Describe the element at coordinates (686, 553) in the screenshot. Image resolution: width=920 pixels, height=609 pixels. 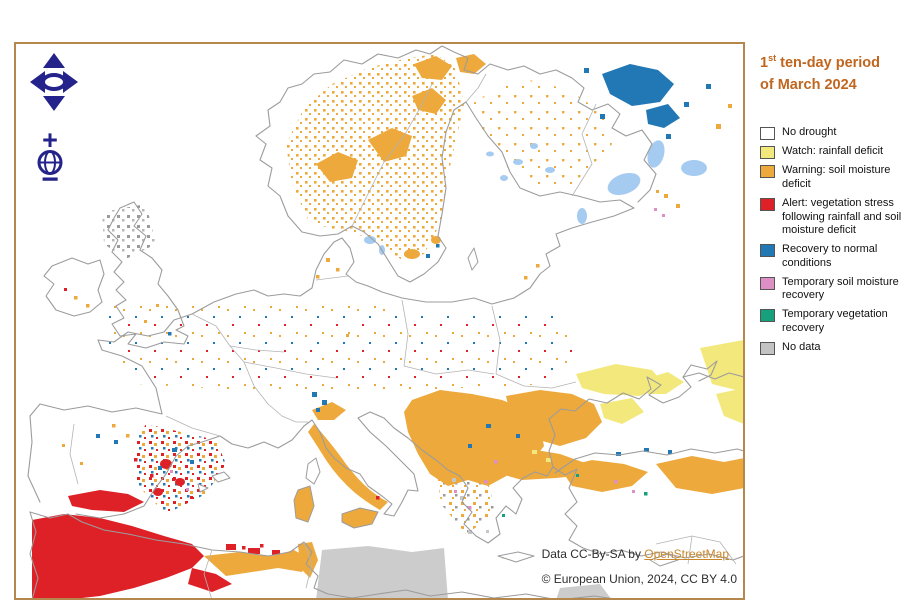
I see `openstreetmap-link: OpenStreetMap` at that location.